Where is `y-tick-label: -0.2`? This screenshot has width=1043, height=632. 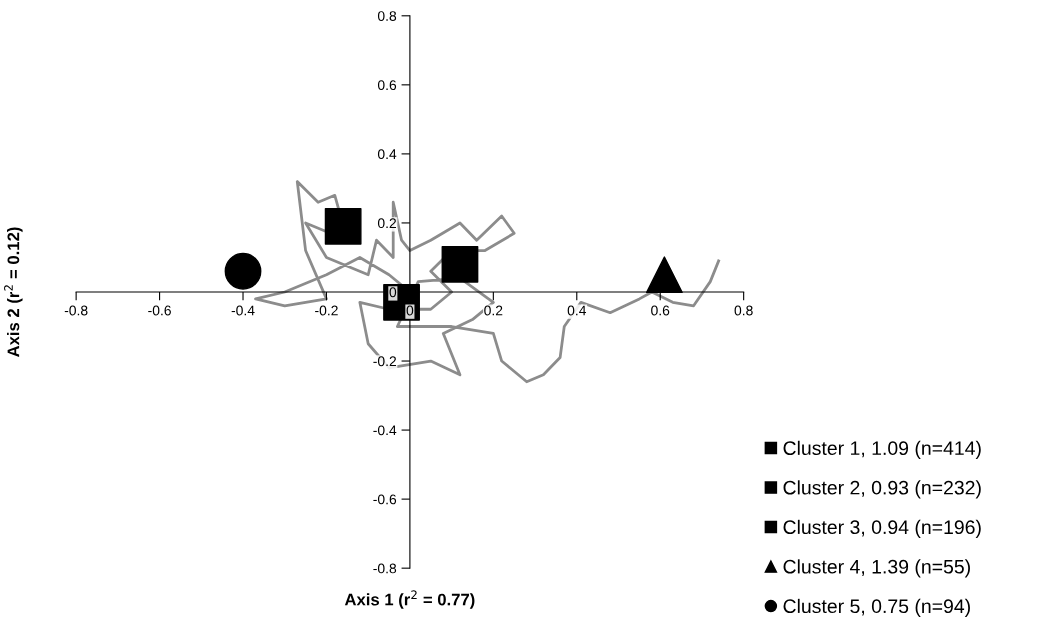 y-tick-label: -0.2 is located at coordinates (385, 361).